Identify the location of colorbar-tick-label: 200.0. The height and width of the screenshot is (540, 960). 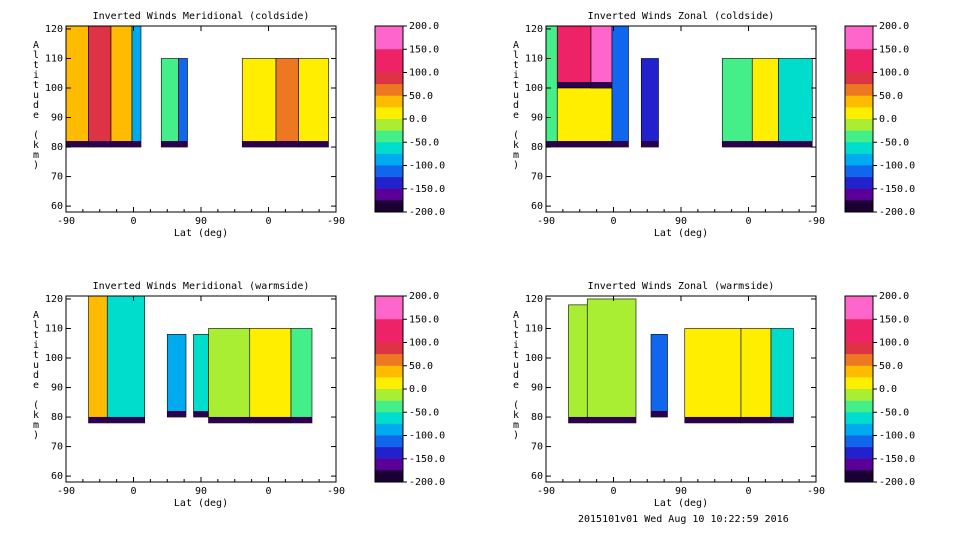
(894, 296).